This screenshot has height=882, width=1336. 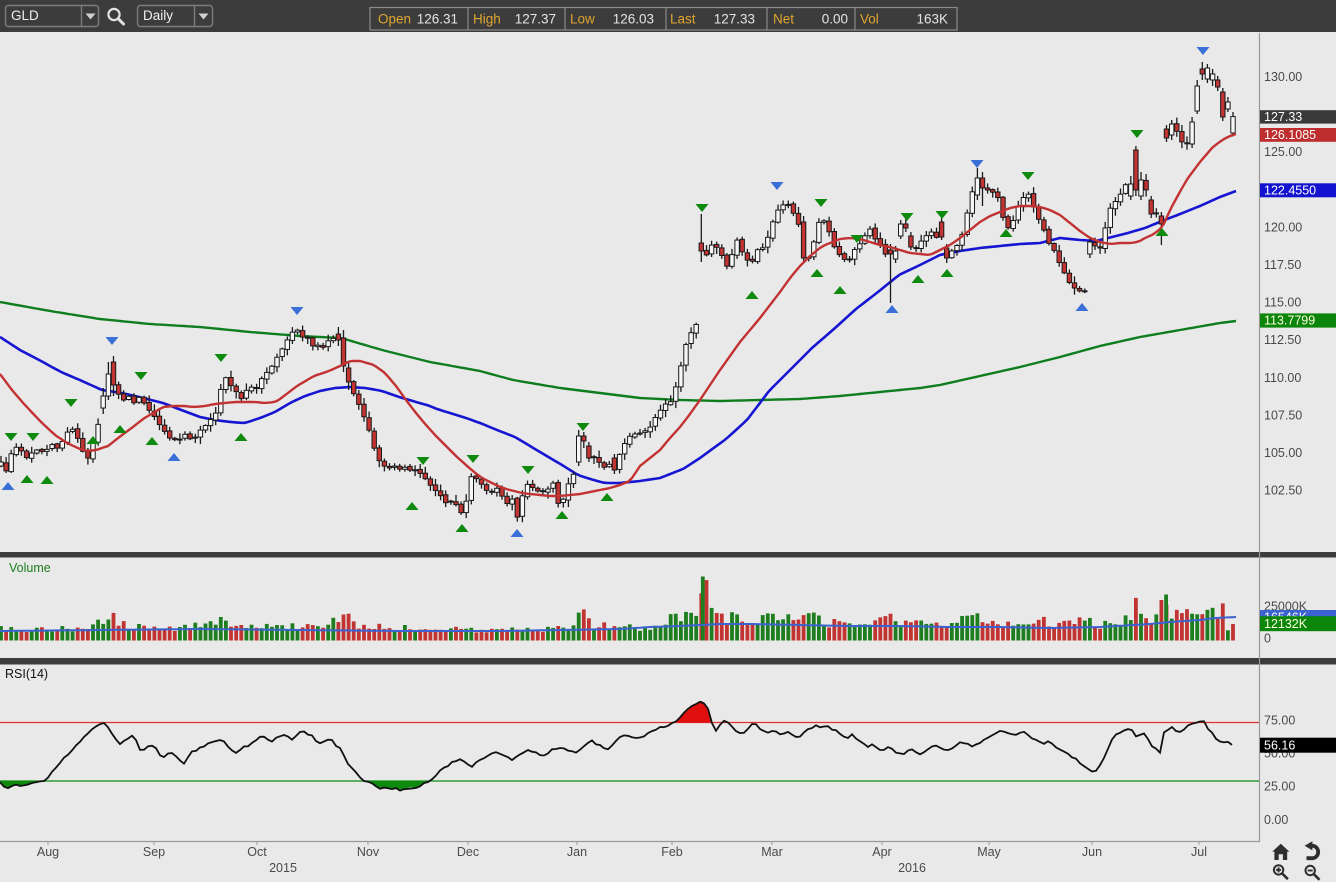 I want to click on svg-text: 102.50, so click(x=1283, y=491).